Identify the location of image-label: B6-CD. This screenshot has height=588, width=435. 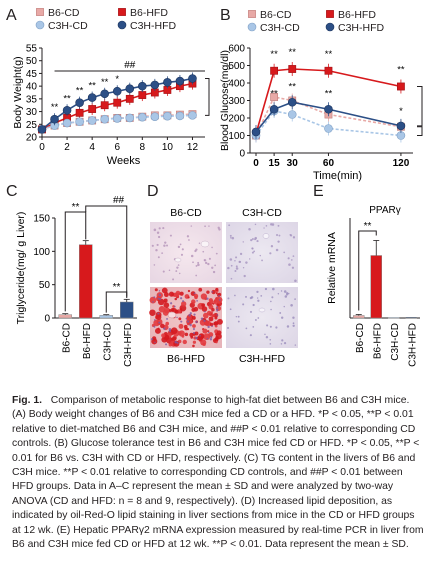
(186, 213).